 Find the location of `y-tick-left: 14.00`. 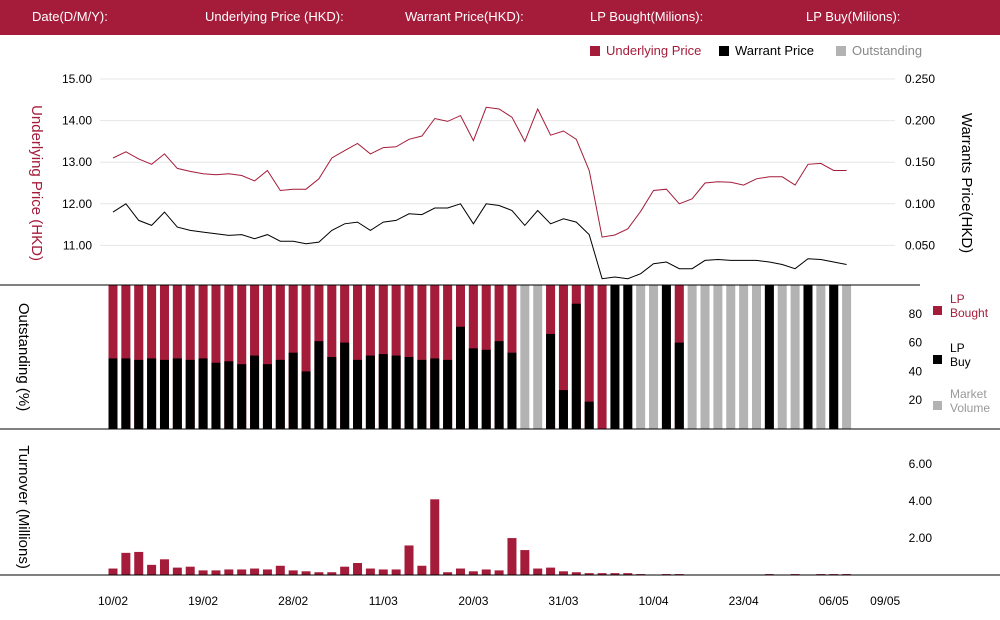

y-tick-left: 14.00 is located at coordinates (77, 121).